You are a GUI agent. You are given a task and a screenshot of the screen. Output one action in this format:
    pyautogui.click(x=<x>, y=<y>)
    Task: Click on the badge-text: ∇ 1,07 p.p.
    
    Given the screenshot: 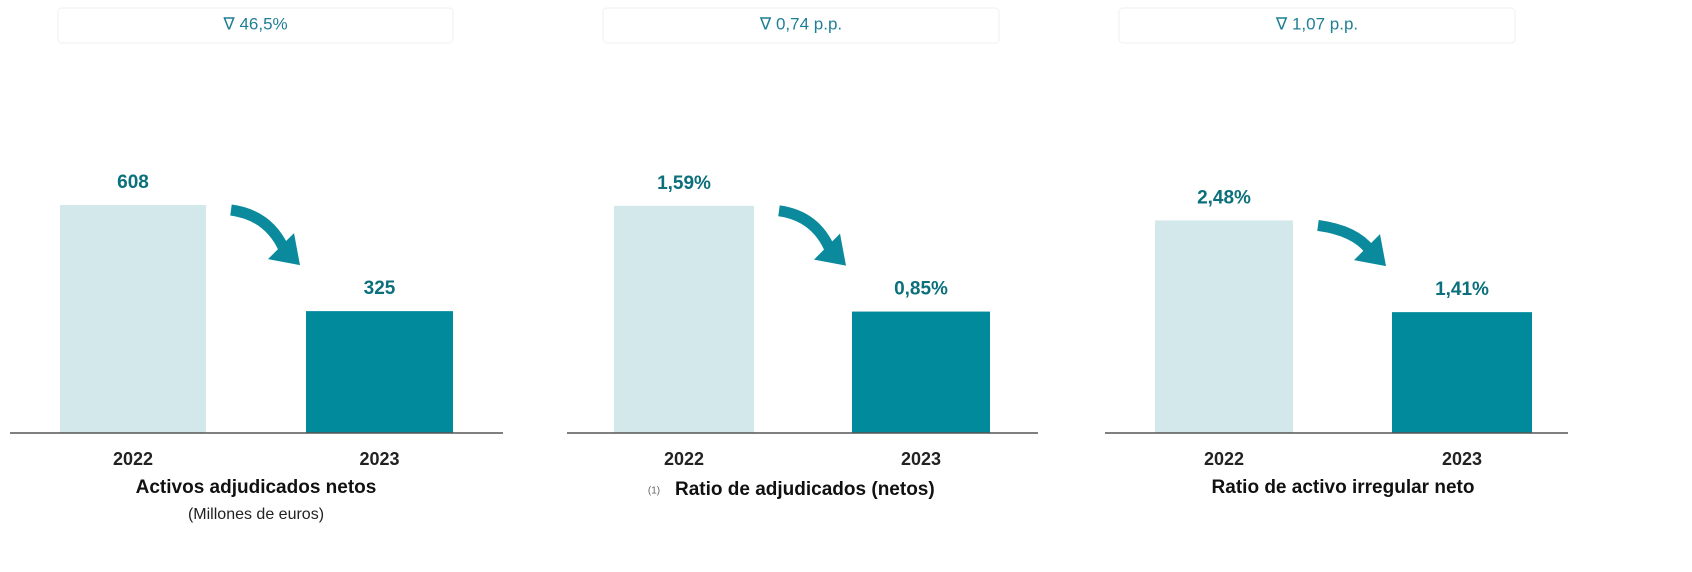 What is the action you would take?
    pyautogui.click(x=1316, y=23)
    